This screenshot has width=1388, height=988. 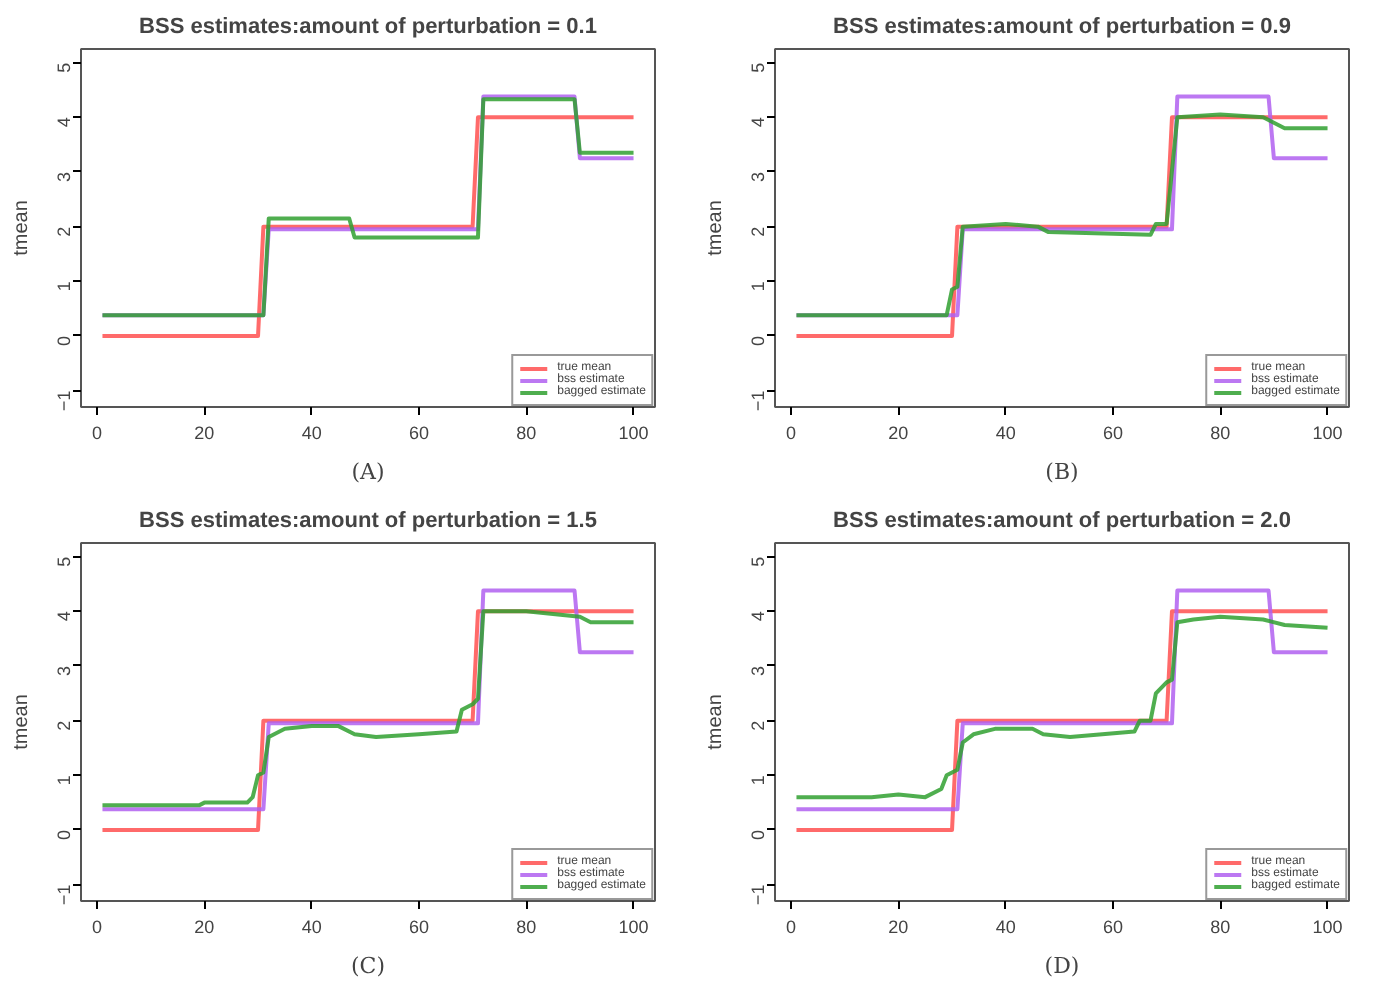 What do you see at coordinates (1062, 472) in the screenshot?
I see `text: (B)` at bounding box center [1062, 472].